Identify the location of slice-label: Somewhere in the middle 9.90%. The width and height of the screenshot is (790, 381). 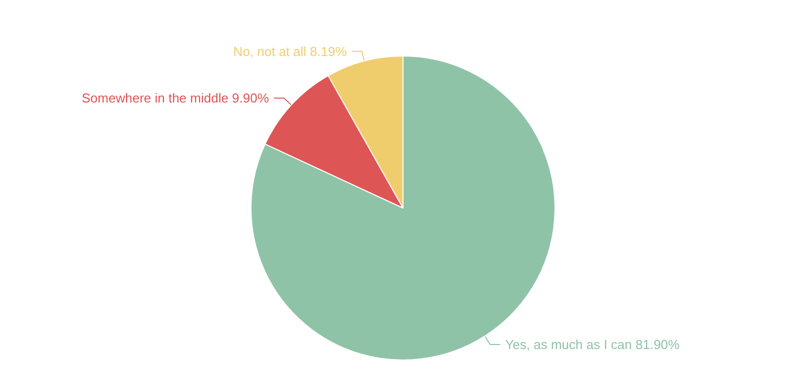
(176, 98).